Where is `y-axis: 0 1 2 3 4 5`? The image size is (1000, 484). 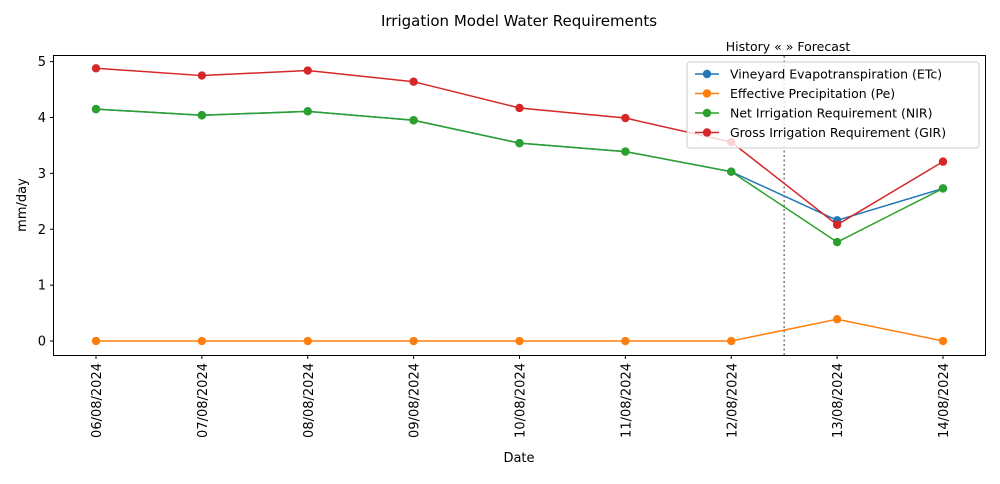
y-axis: 0 1 2 3 4 5 is located at coordinates (46, 202).